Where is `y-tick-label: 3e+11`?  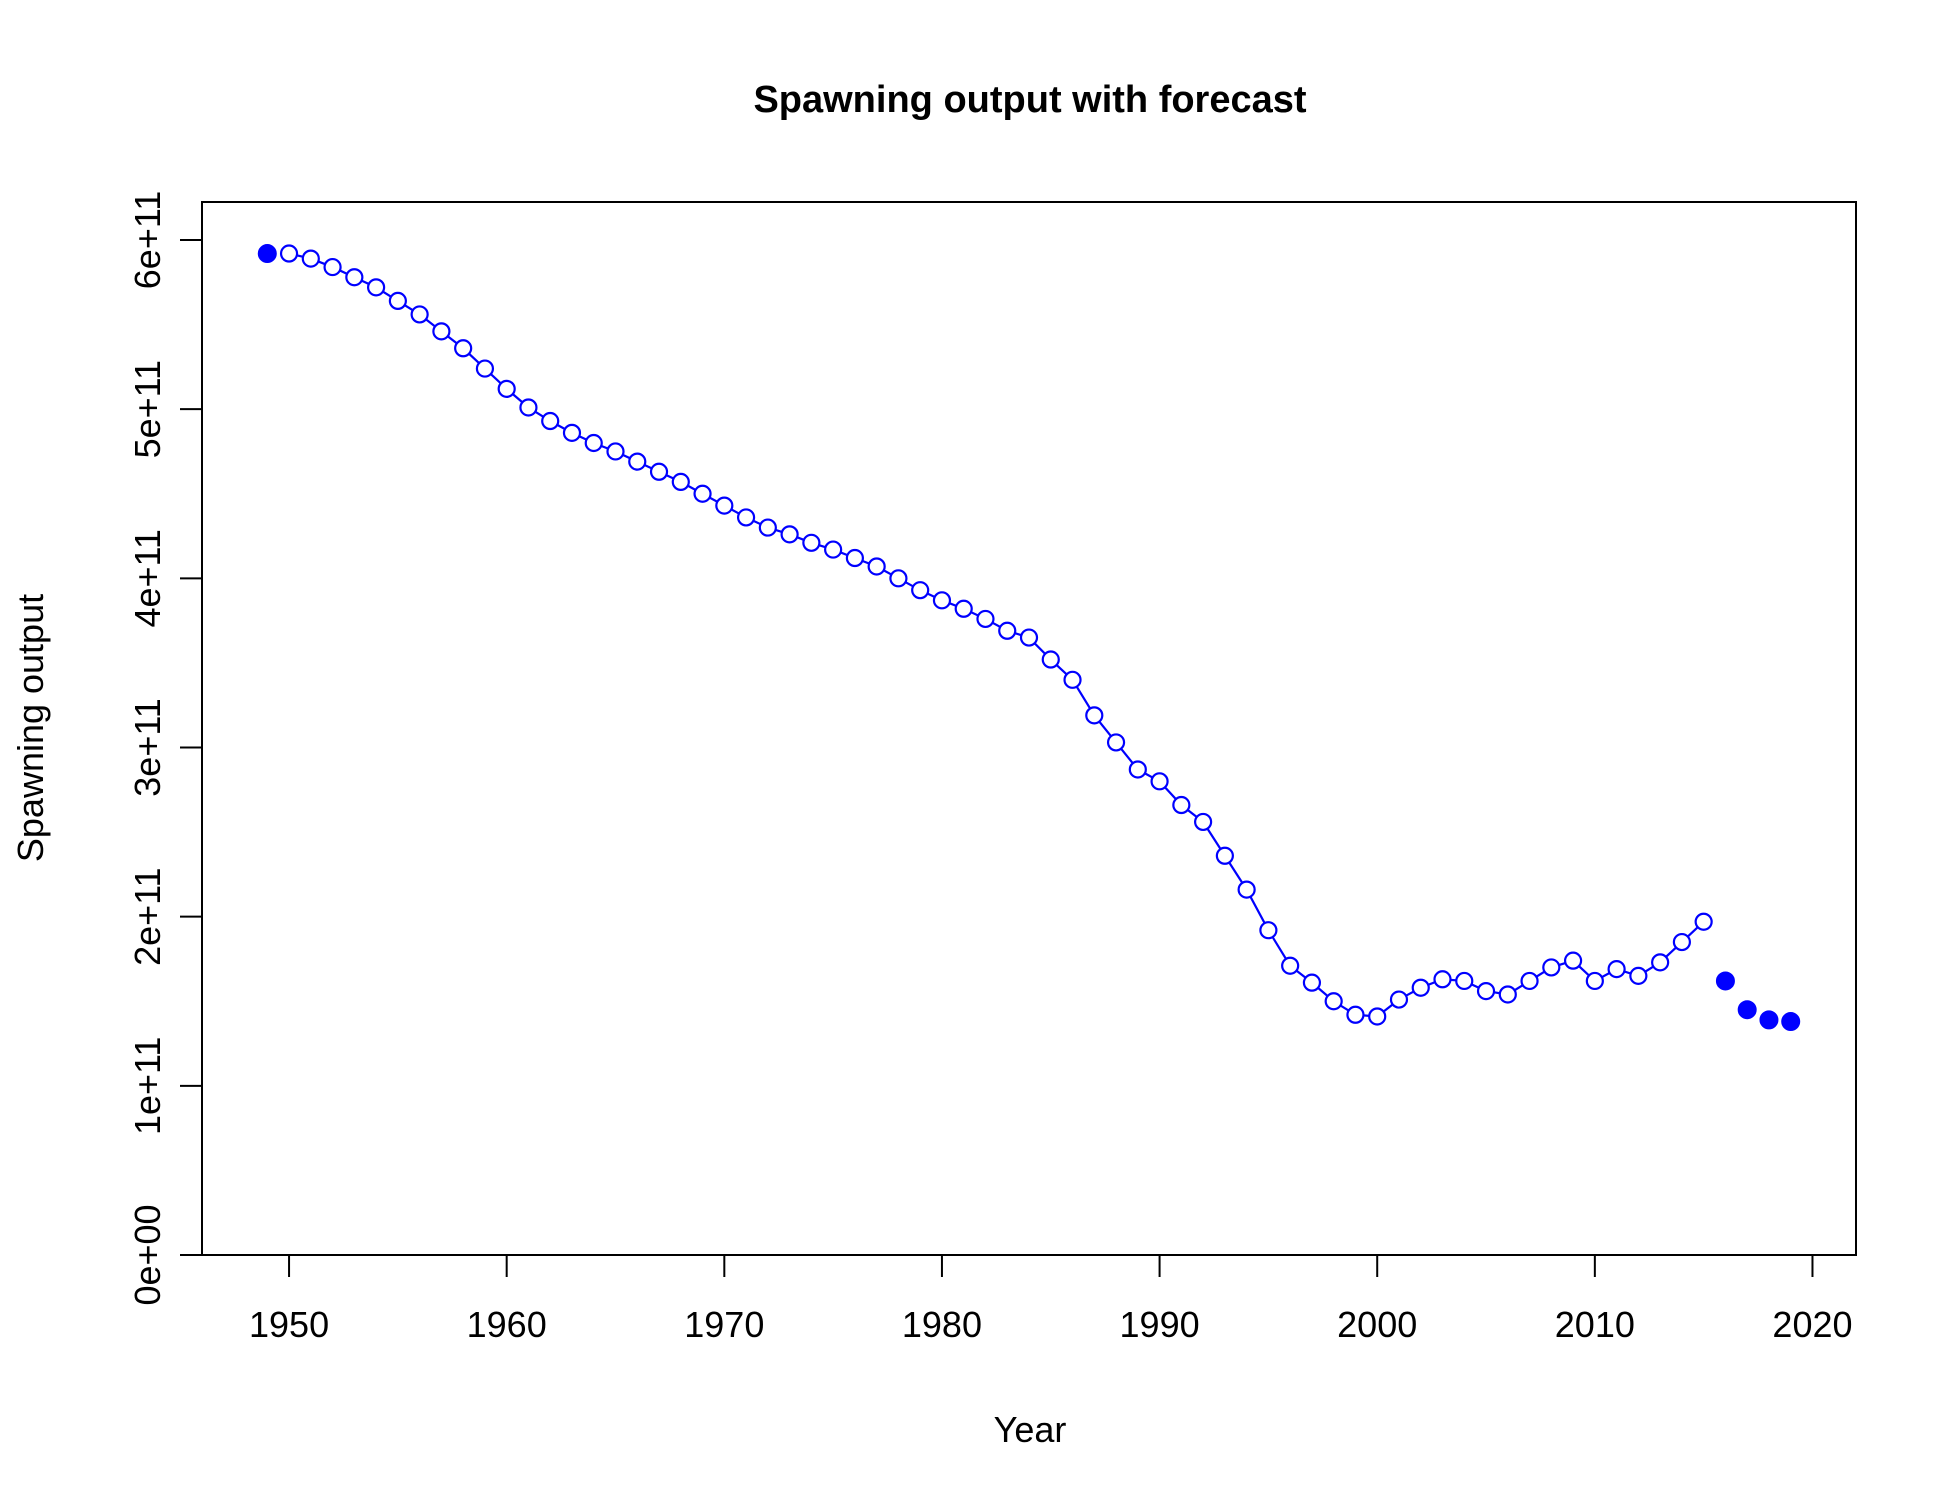 y-tick-label: 3e+11 is located at coordinates (147, 747).